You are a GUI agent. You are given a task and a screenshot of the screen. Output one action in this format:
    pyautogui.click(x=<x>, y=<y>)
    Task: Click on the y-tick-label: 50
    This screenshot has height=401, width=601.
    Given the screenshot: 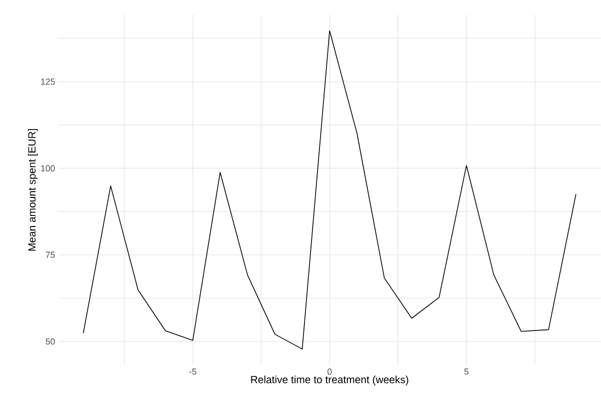 What is the action you would take?
    pyautogui.click(x=50, y=341)
    